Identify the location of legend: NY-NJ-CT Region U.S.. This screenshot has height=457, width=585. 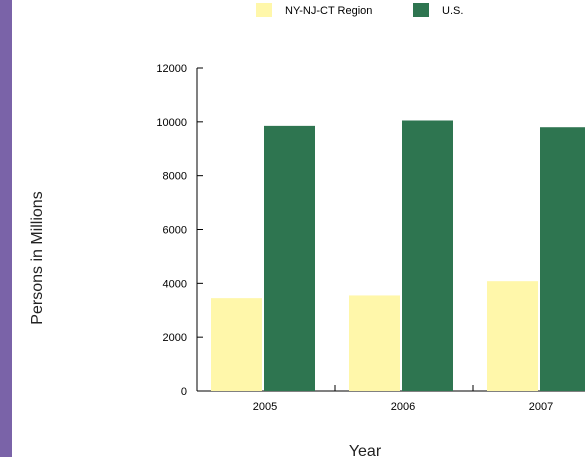
(359, 10).